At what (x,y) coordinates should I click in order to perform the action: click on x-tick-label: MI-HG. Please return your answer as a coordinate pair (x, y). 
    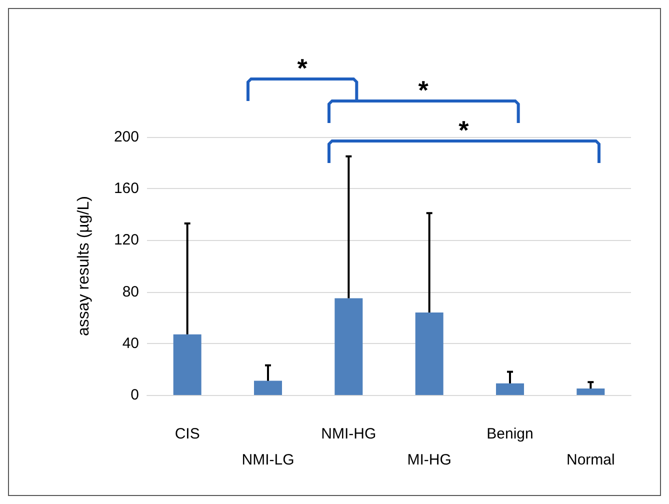
    Looking at the image, I should click on (429, 460).